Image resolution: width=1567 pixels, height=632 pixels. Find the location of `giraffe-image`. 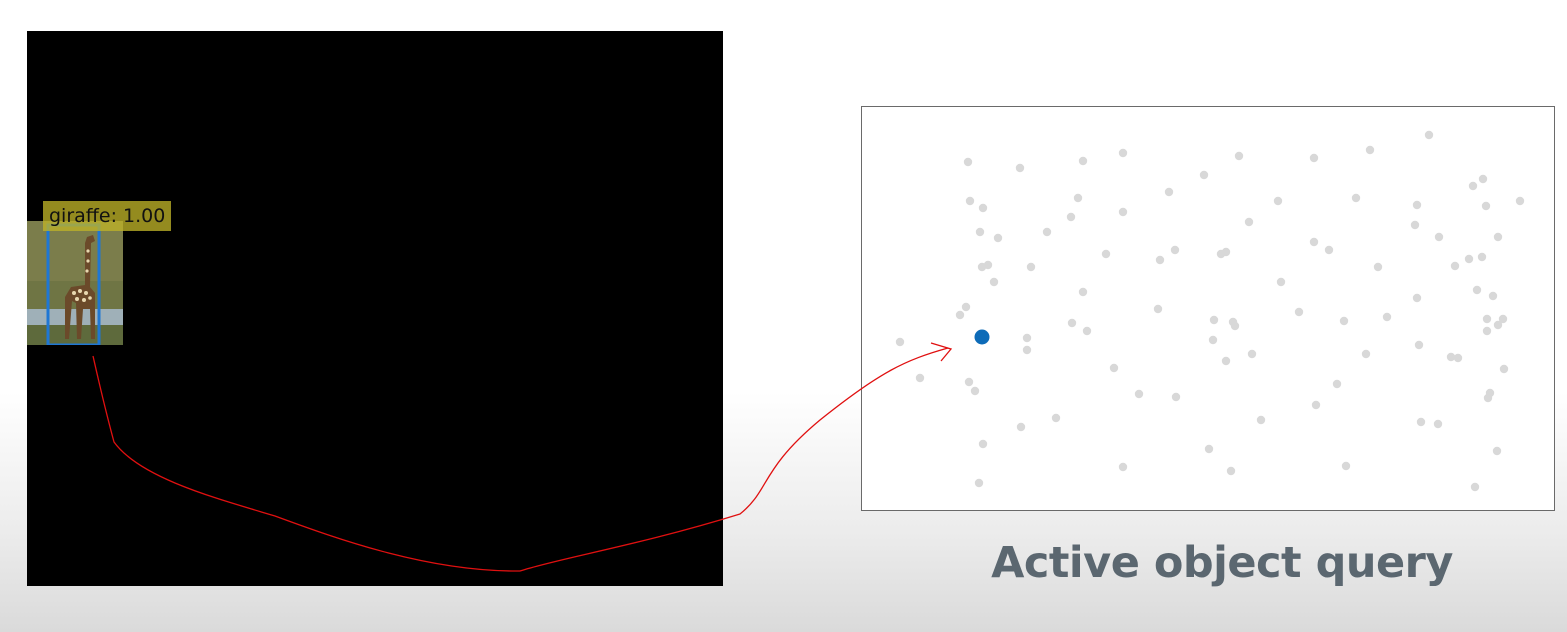

giraffe-image is located at coordinates (75, 283).